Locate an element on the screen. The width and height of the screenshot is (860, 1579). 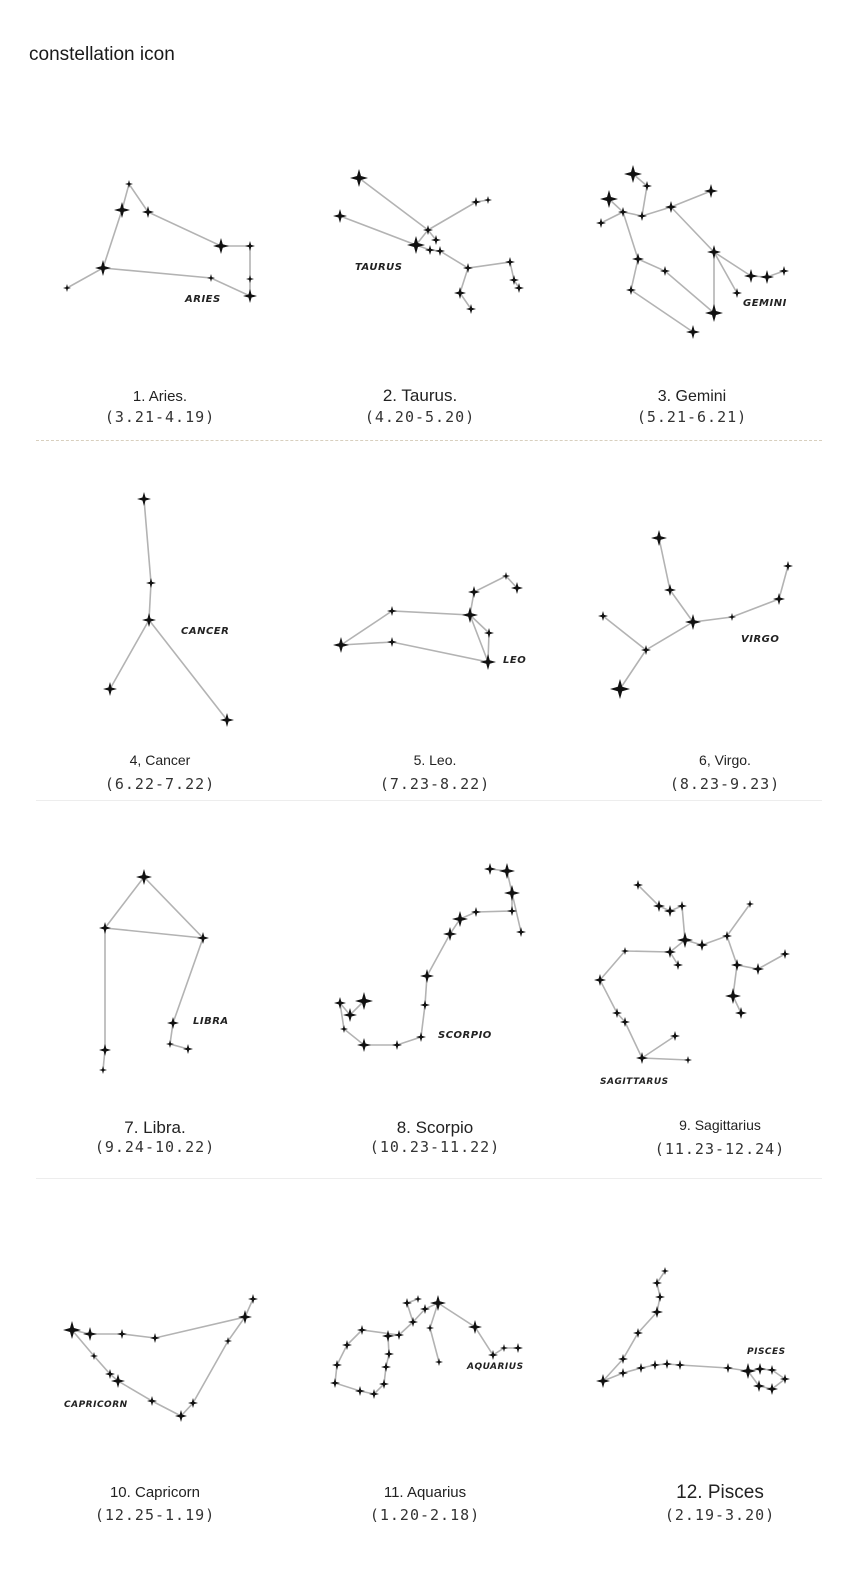
constellation-label: CANCER is located at coordinates (205, 631).